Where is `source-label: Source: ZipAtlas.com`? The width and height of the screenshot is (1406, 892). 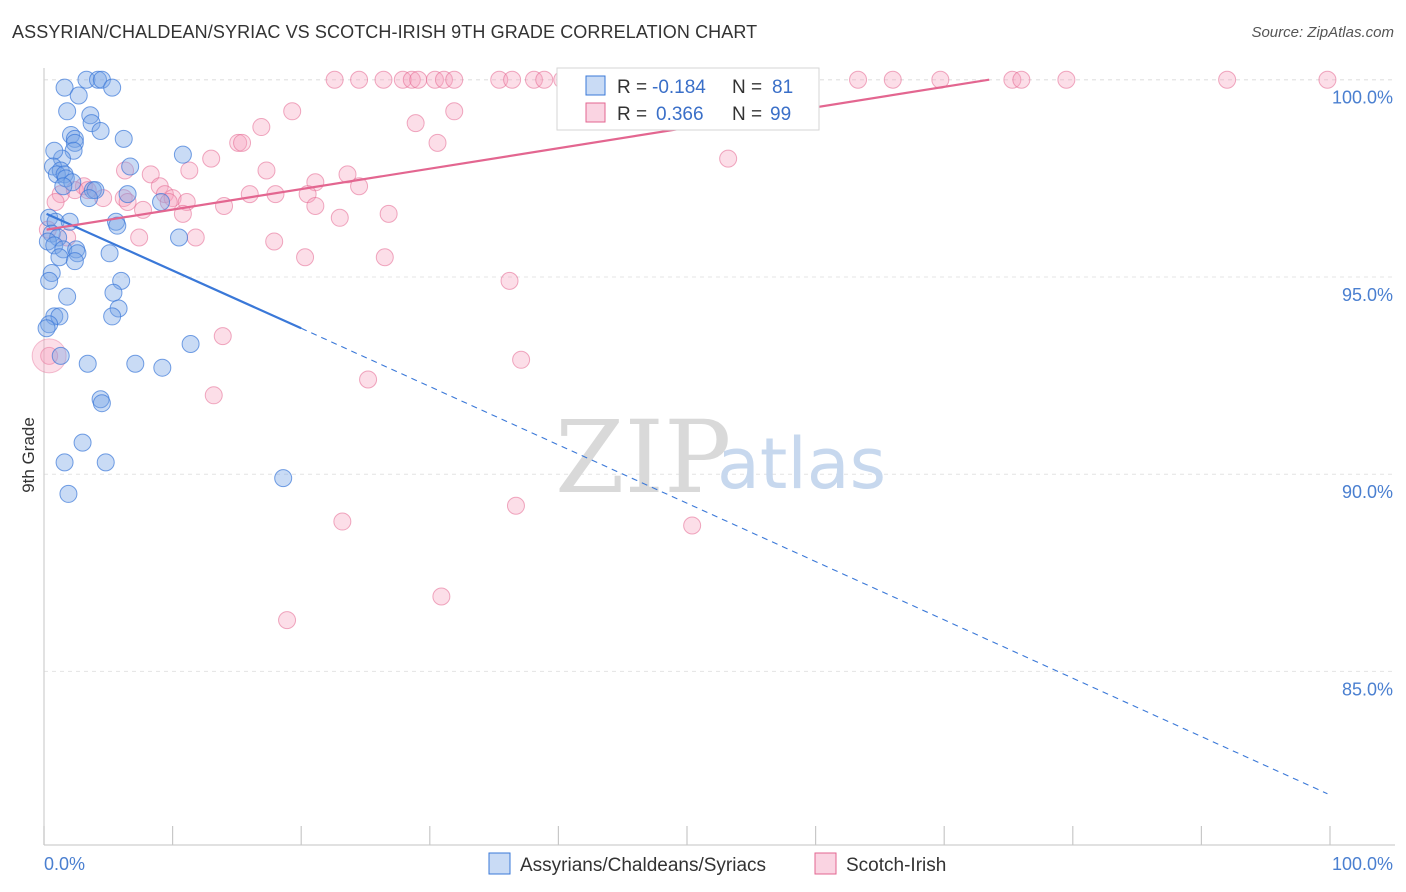
source-label: Source: ZipAtlas.com is located at coordinates (1322, 32).